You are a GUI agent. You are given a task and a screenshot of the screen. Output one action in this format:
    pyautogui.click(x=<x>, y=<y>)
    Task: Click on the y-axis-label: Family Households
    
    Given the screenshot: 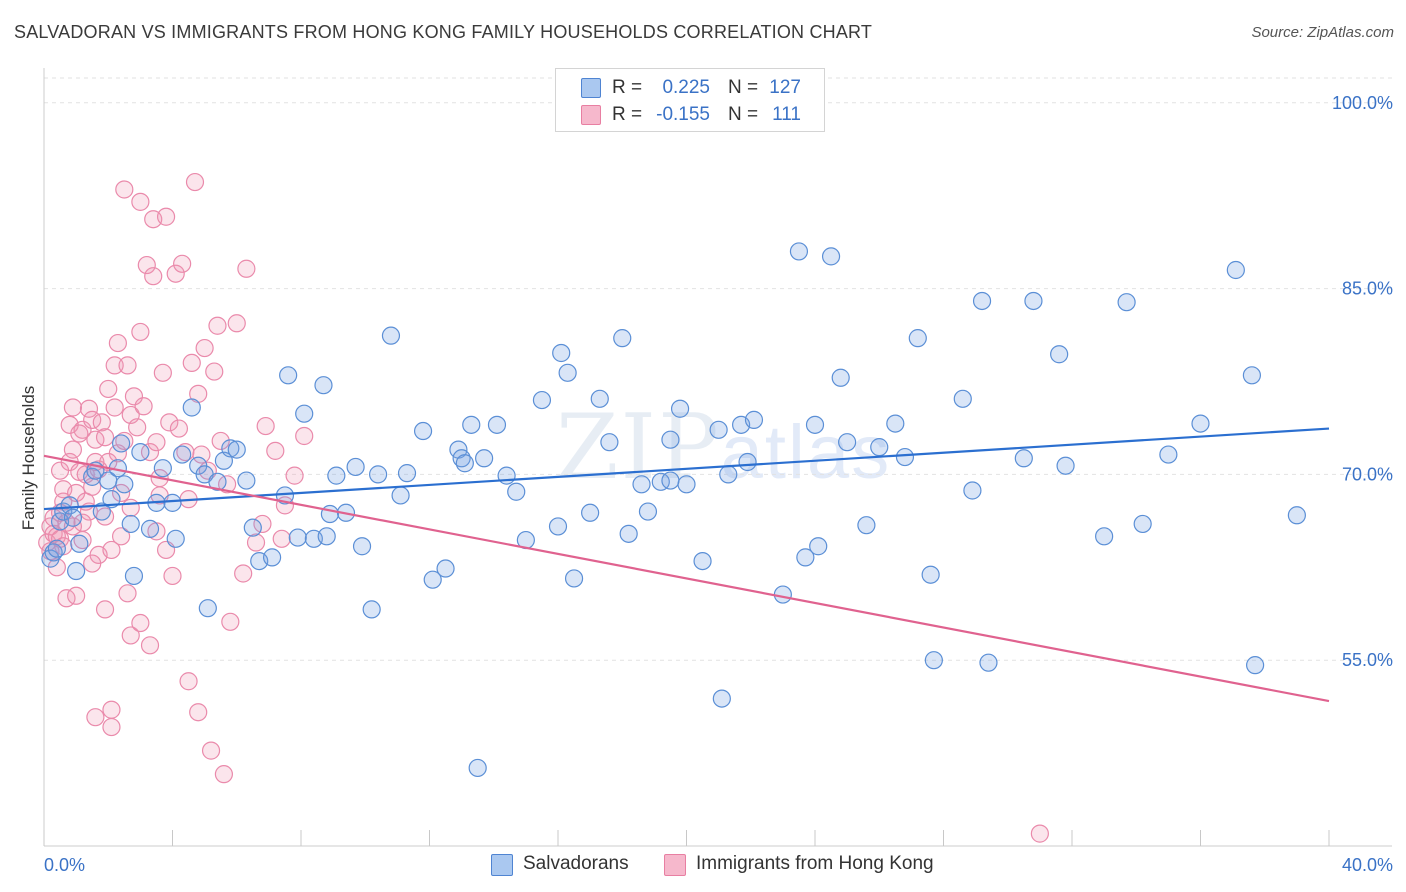 What is the action you would take?
    pyautogui.click(x=28, y=458)
    